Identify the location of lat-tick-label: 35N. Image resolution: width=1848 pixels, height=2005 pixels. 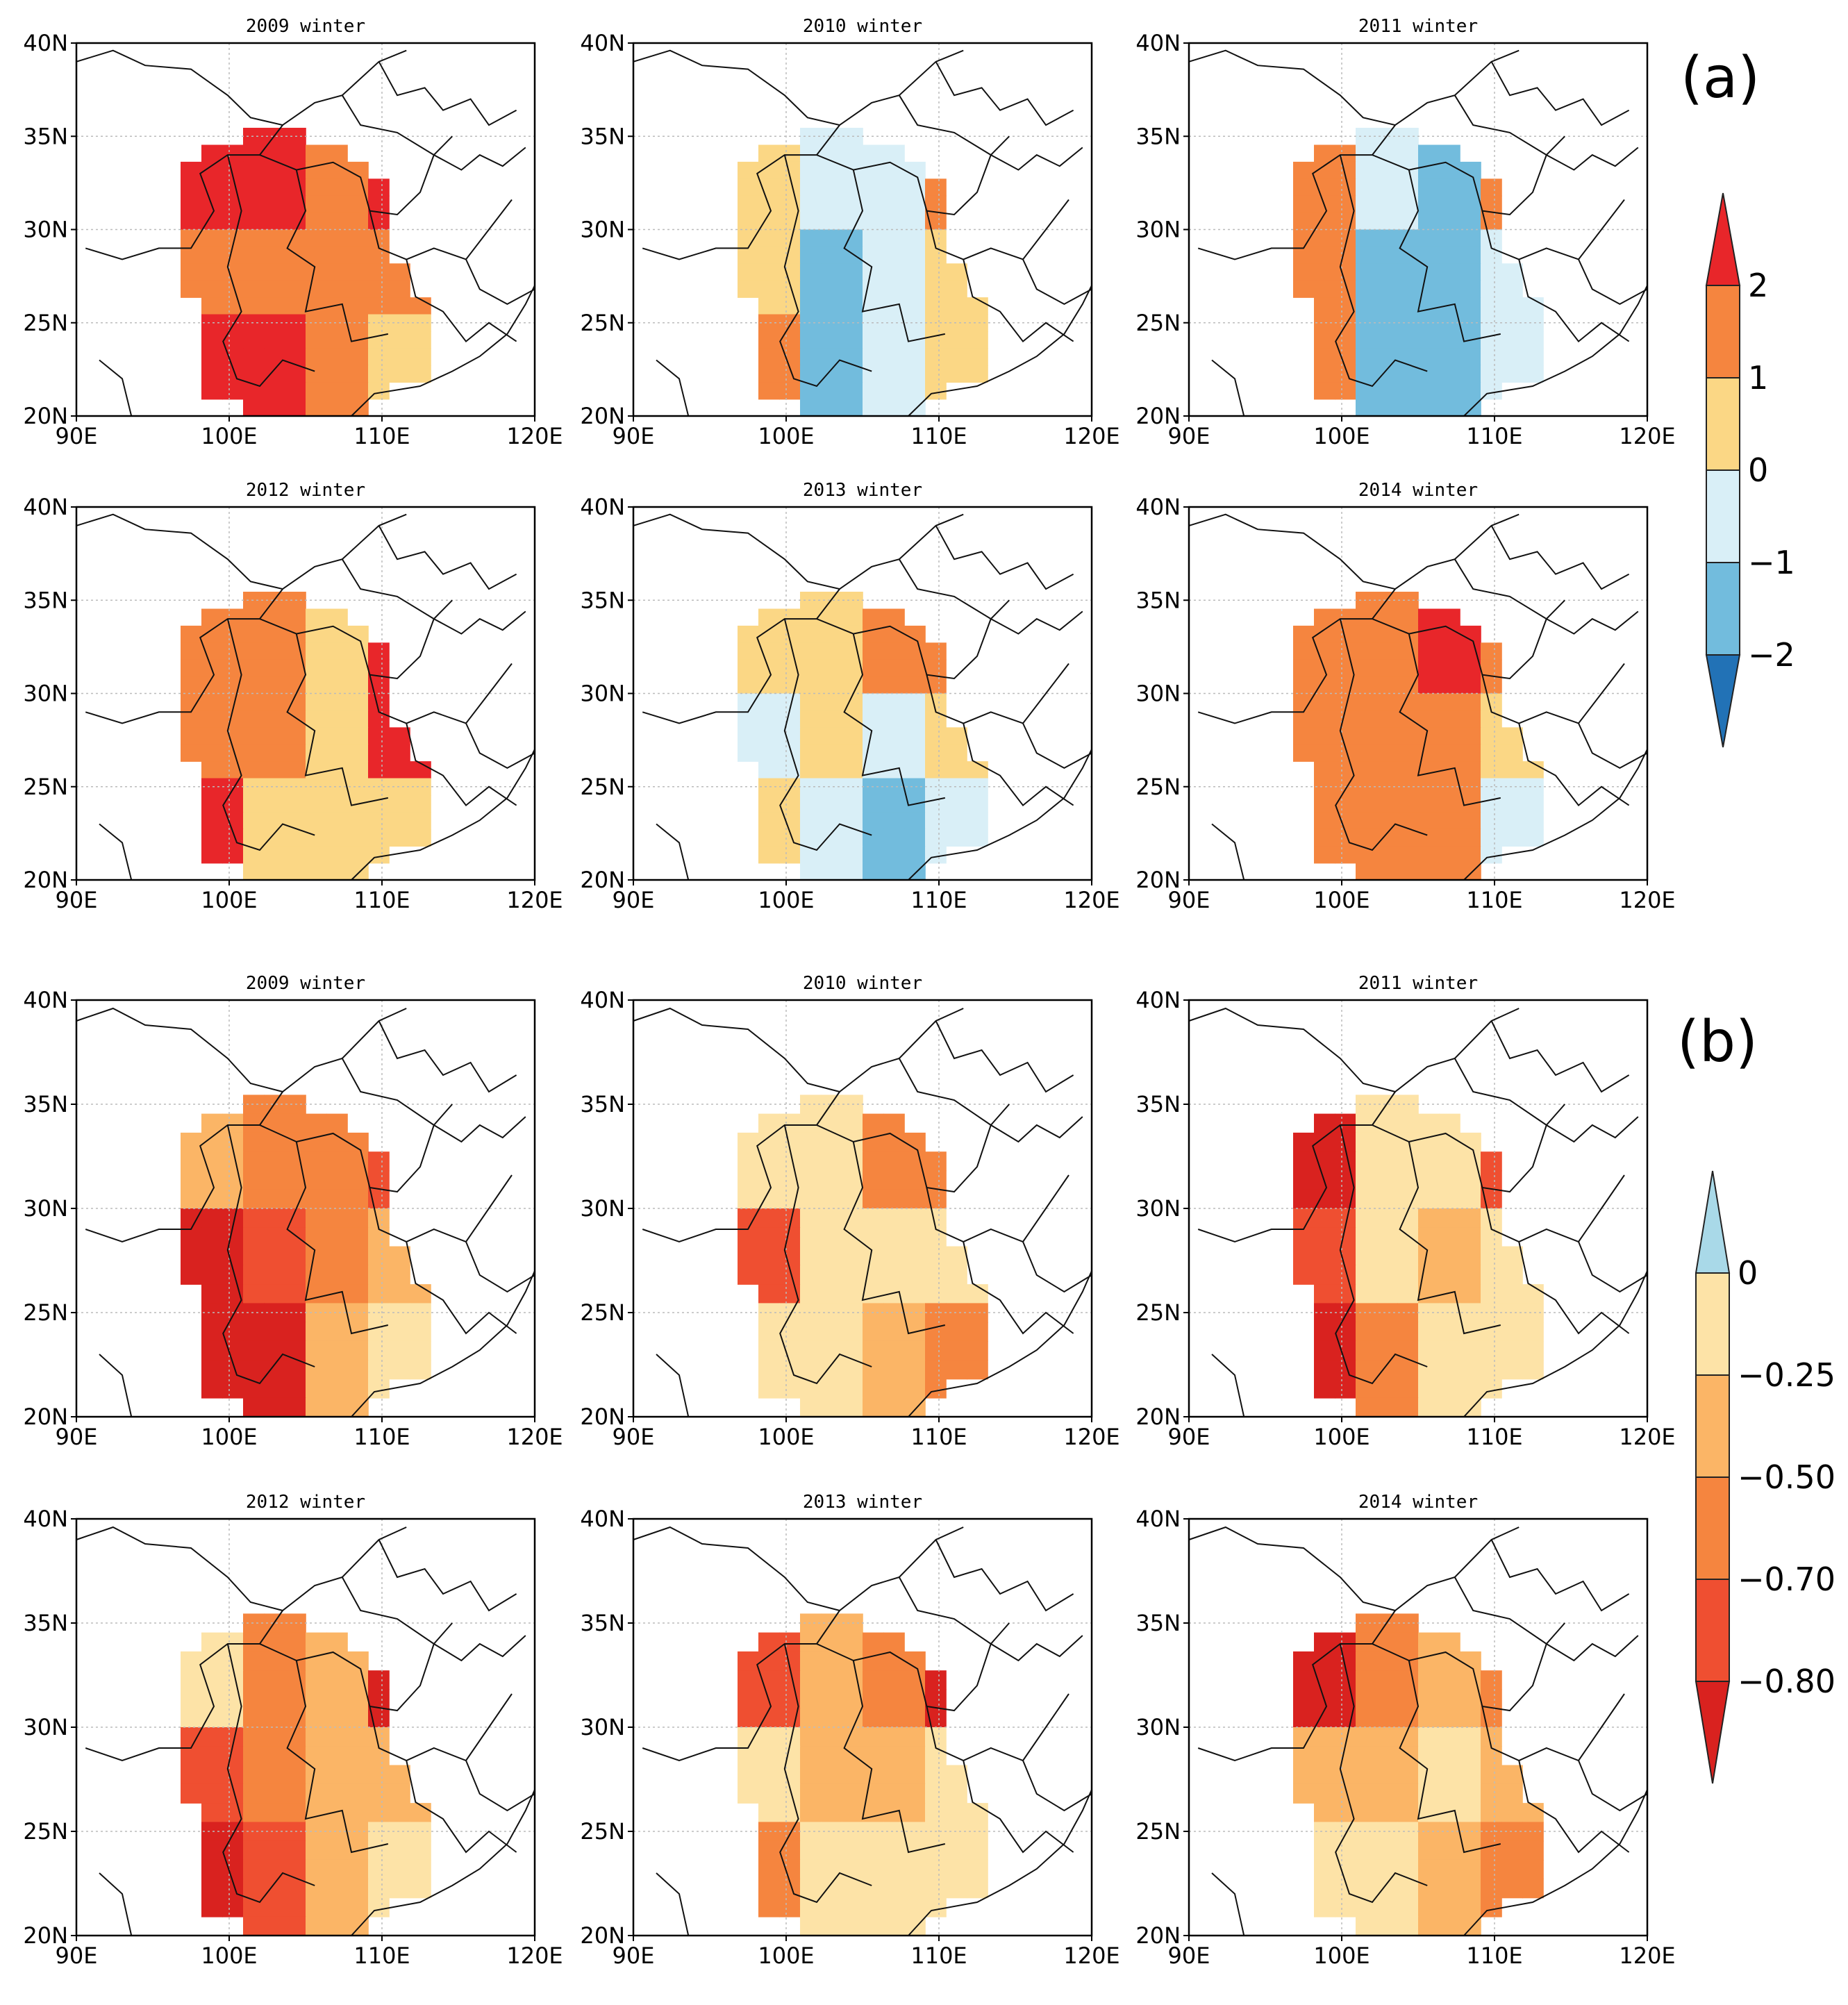
(1158, 1623).